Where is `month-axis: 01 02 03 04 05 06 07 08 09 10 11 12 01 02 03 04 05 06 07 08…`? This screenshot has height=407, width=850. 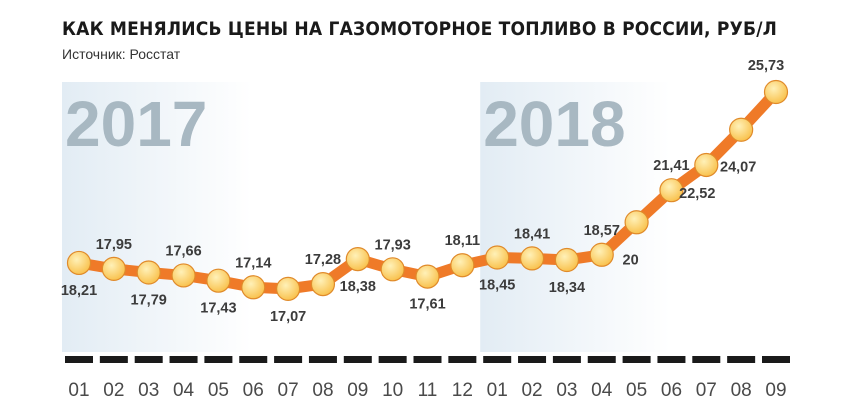 month-axis: 01 02 03 04 05 06 07 08 09 10 11 12 01 02 03 04 05 06 07 08… is located at coordinates (427, 378).